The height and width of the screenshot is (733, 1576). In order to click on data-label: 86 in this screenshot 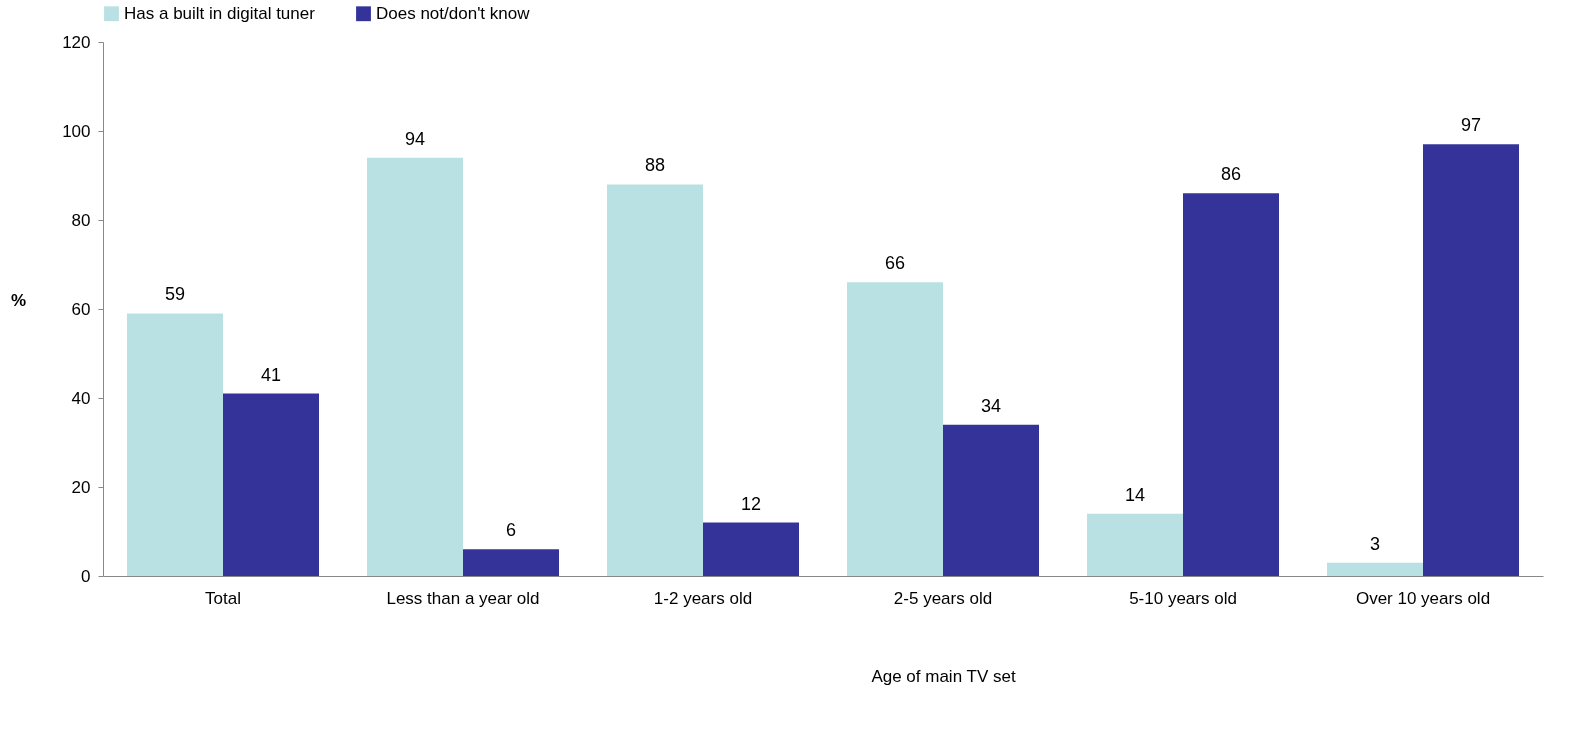, I will do `click(1231, 174)`.